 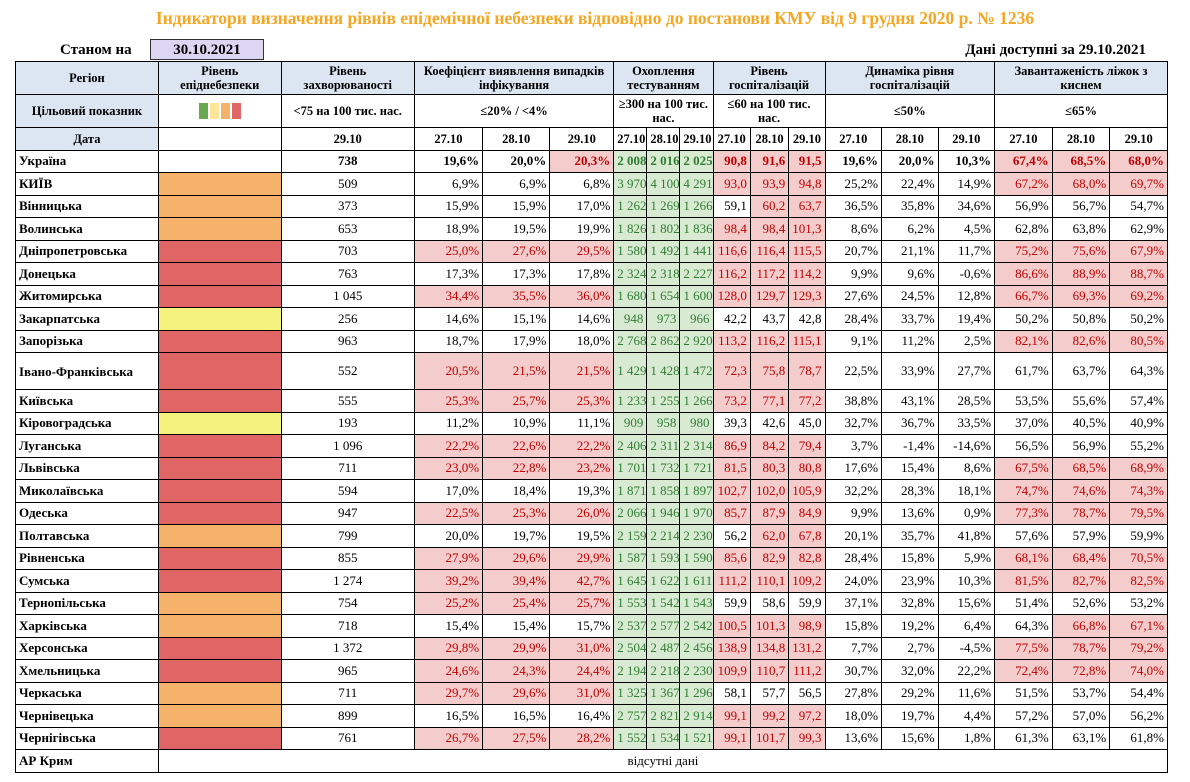 I want to click on detection-value: 24,6%, so click(x=448, y=671).